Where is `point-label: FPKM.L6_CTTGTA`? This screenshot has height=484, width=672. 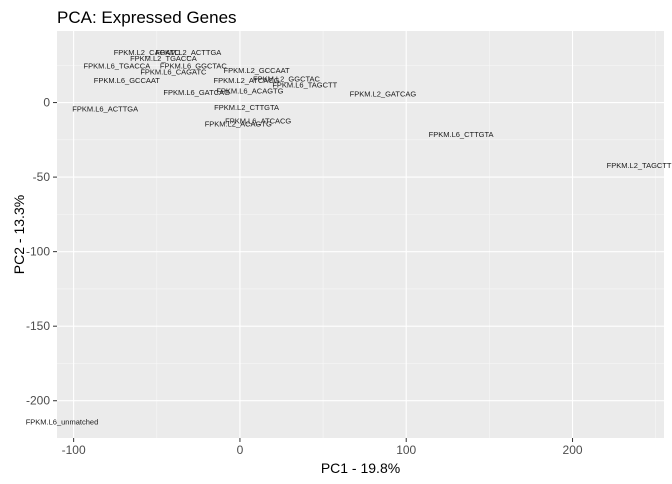 point-label: FPKM.L6_CTTGTA is located at coordinates (461, 134).